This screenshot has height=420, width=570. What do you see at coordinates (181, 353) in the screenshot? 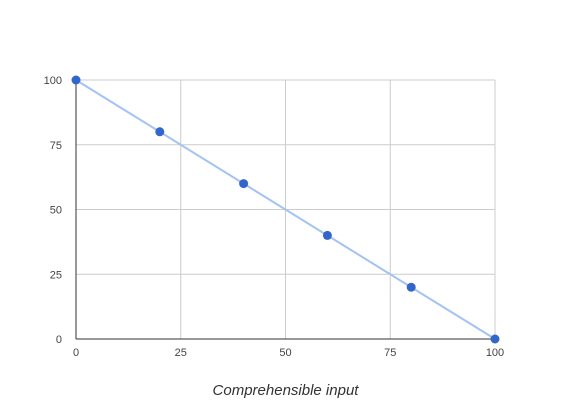
I see `x-tick-label: 25` at bounding box center [181, 353].